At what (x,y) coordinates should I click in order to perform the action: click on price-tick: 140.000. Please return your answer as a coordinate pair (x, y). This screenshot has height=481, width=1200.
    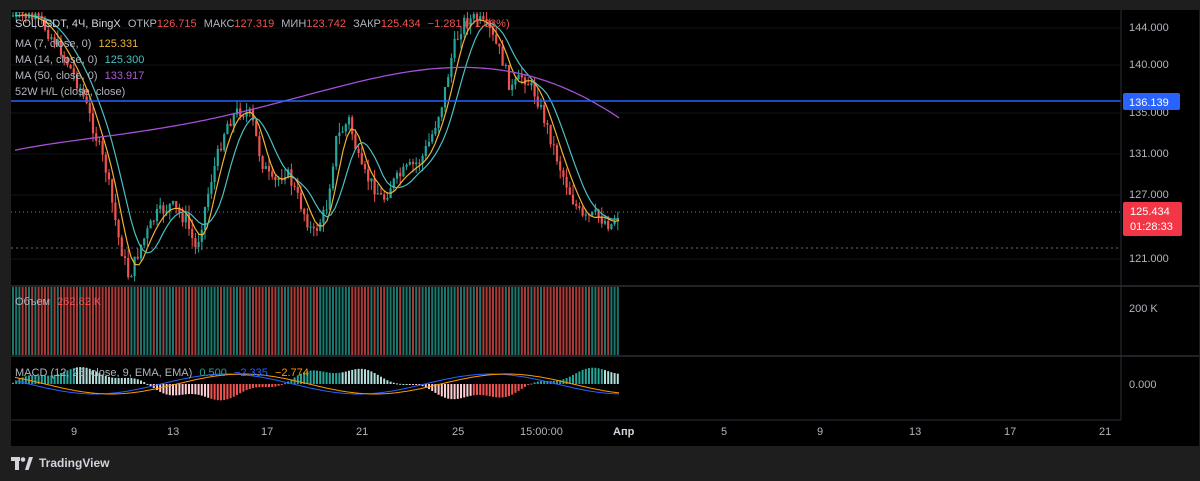
    Looking at the image, I should click on (1149, 65).